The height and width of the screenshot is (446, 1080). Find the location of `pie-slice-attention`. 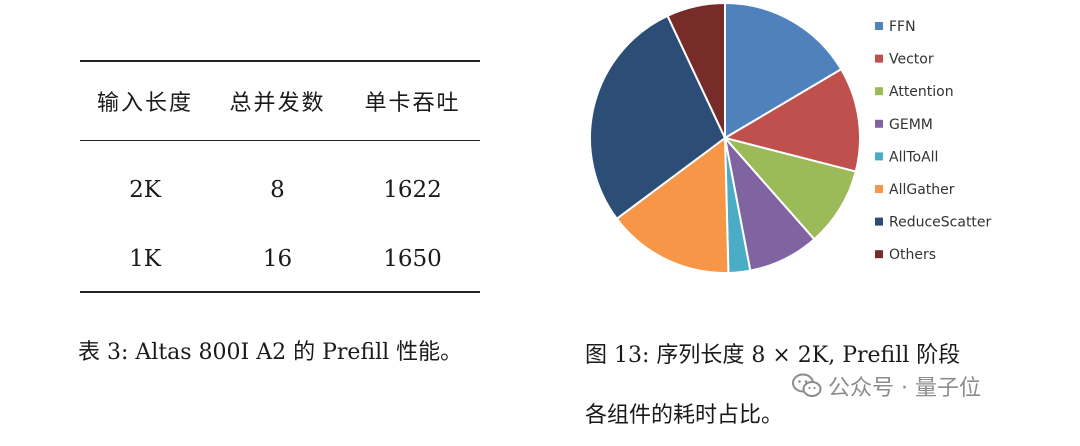

pie-slice-attention is located at coordinates (789, 188).